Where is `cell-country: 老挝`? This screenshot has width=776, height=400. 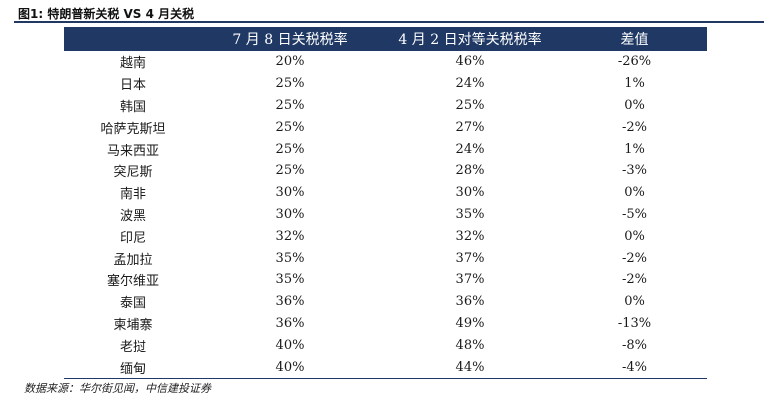 cell-country: 老挝 is located at coordinates (132, 347).